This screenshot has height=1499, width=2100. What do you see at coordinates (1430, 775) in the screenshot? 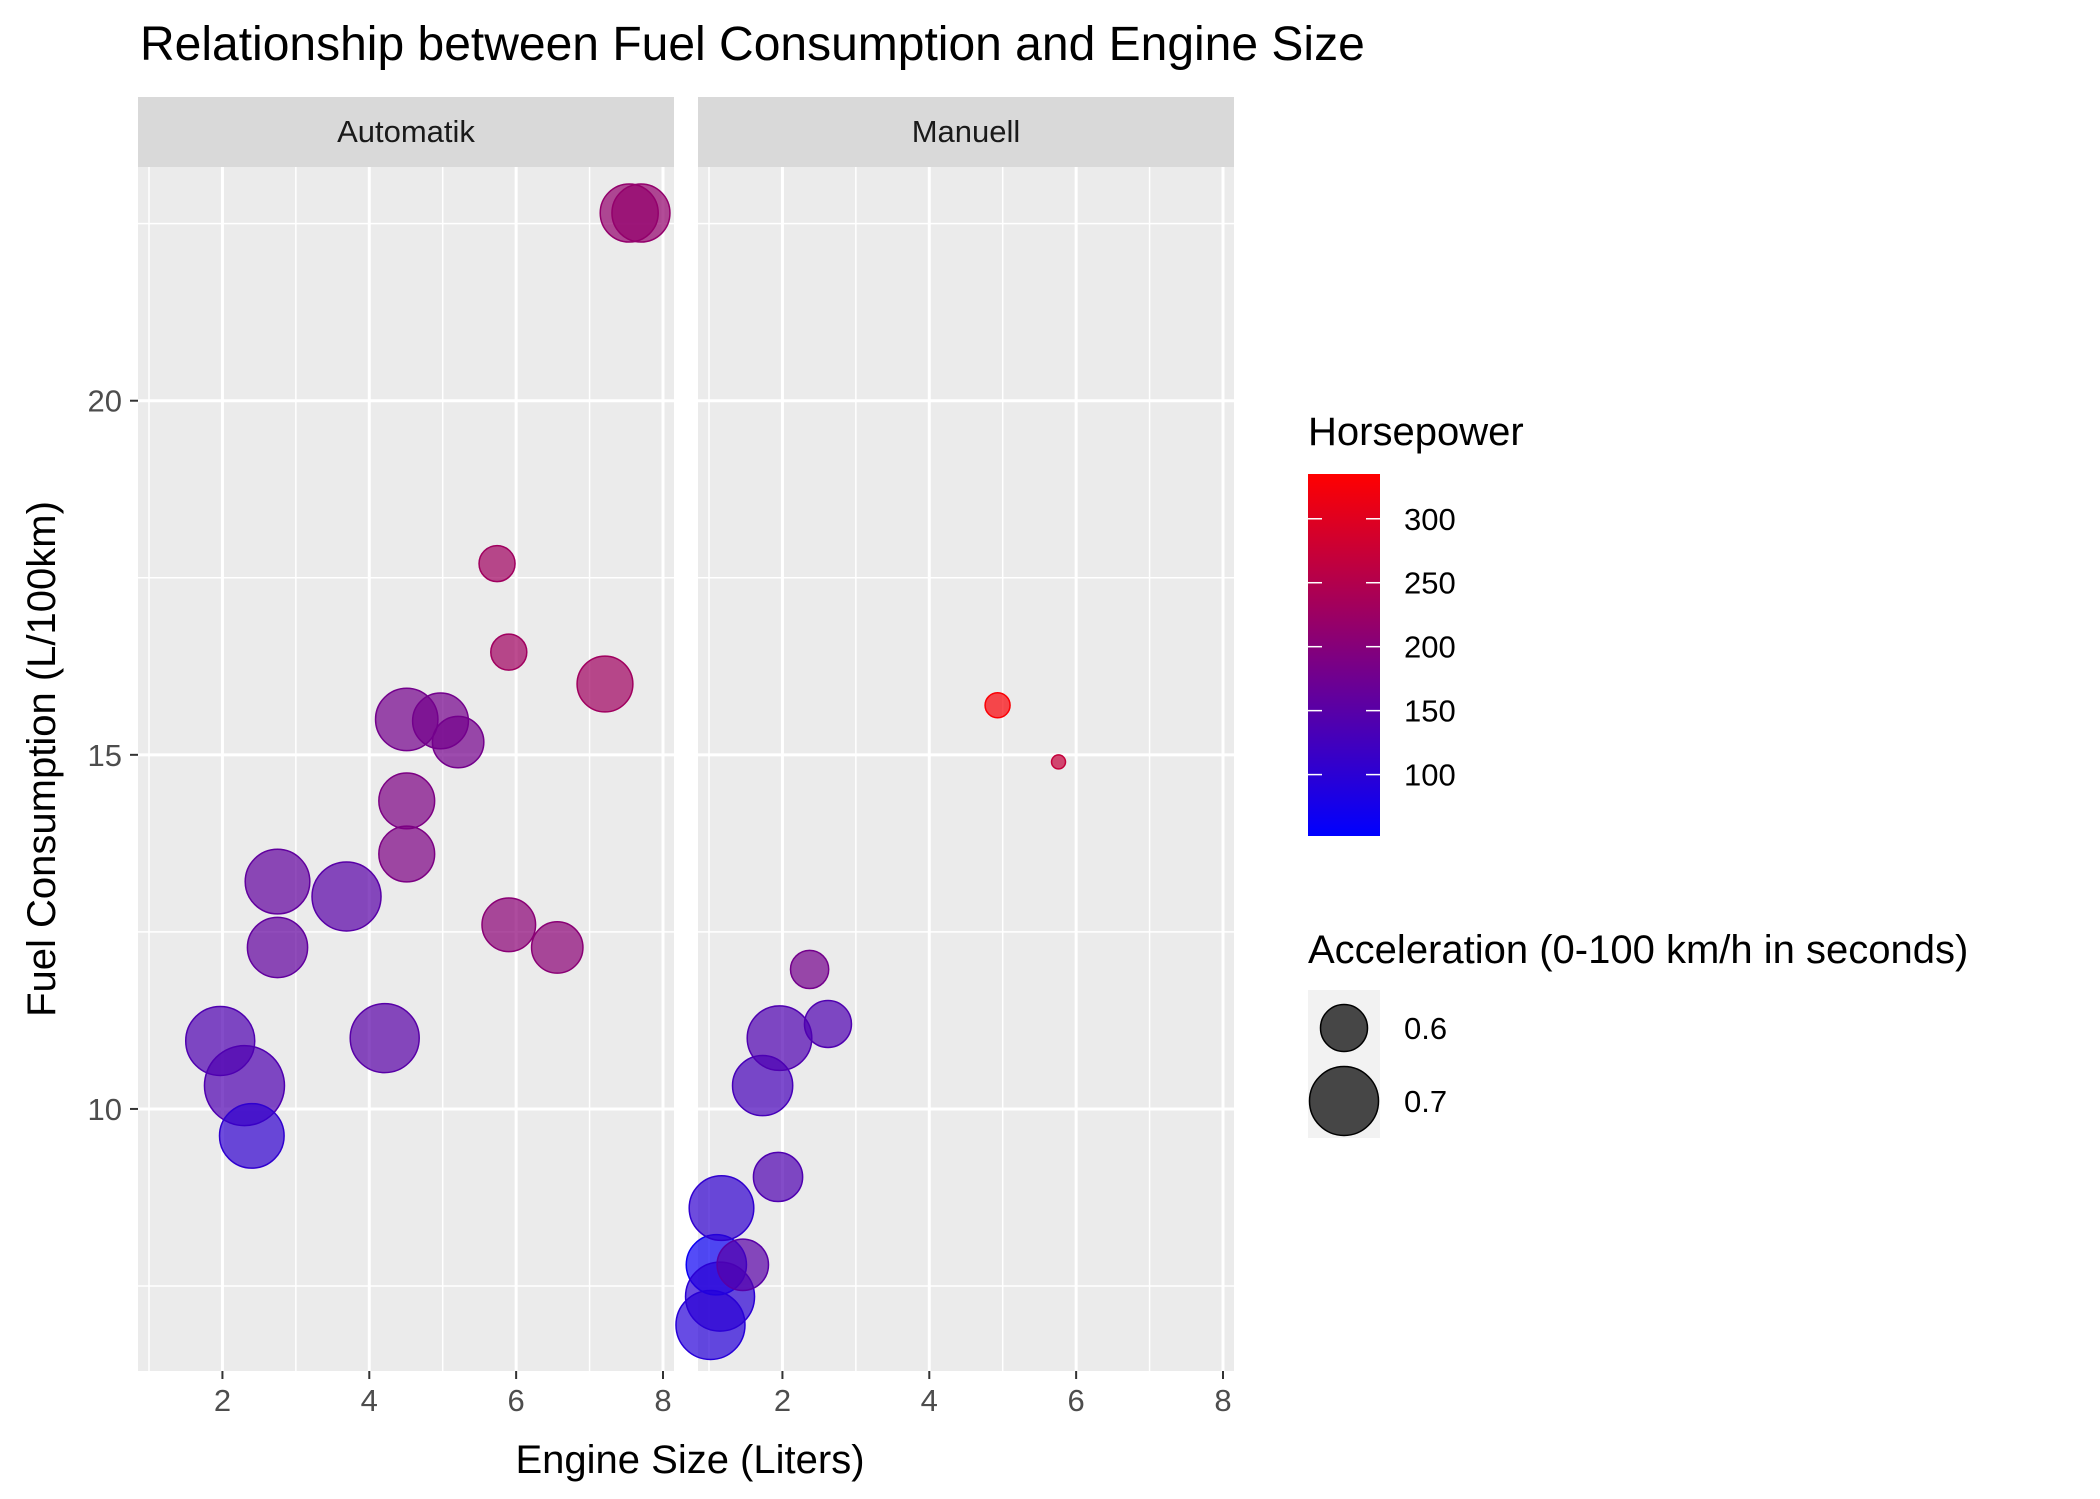
I see `colorbar-label: 100` at bounding box center [1430, 775].